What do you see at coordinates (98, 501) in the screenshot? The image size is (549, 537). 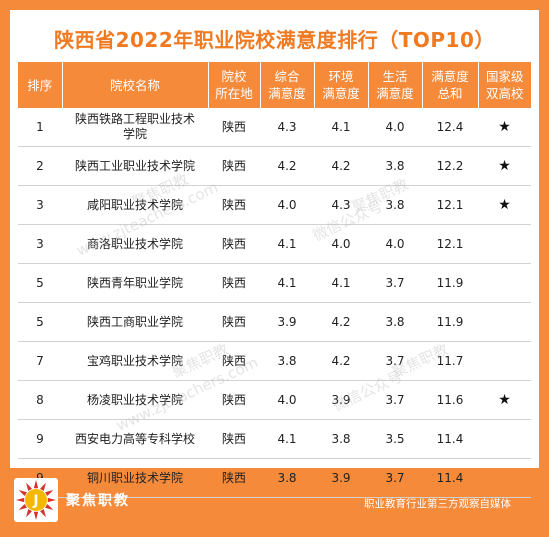 I see `brand-name: 聚焦职教` at bounding box center [98, 501].